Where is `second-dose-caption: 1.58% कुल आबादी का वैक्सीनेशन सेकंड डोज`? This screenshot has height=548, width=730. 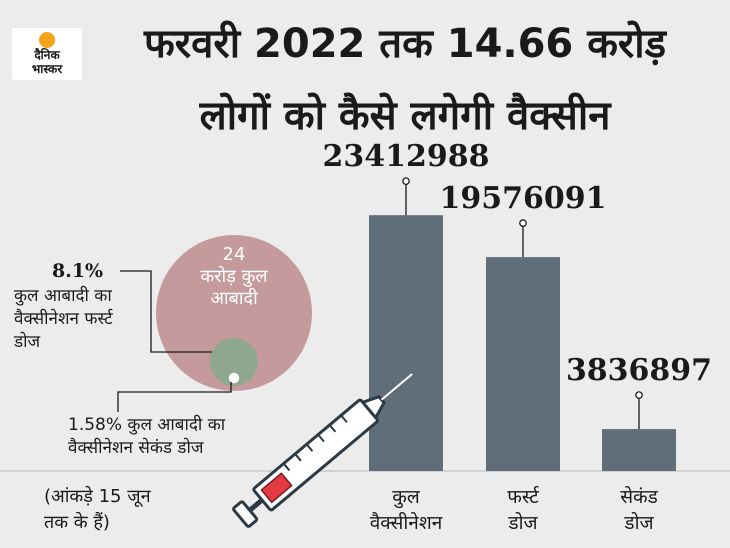 second-dose-caption: 1.58% कुल आबादी का वैक्सीनेशन सेकंड डोज is located at coordinates (146, 437).